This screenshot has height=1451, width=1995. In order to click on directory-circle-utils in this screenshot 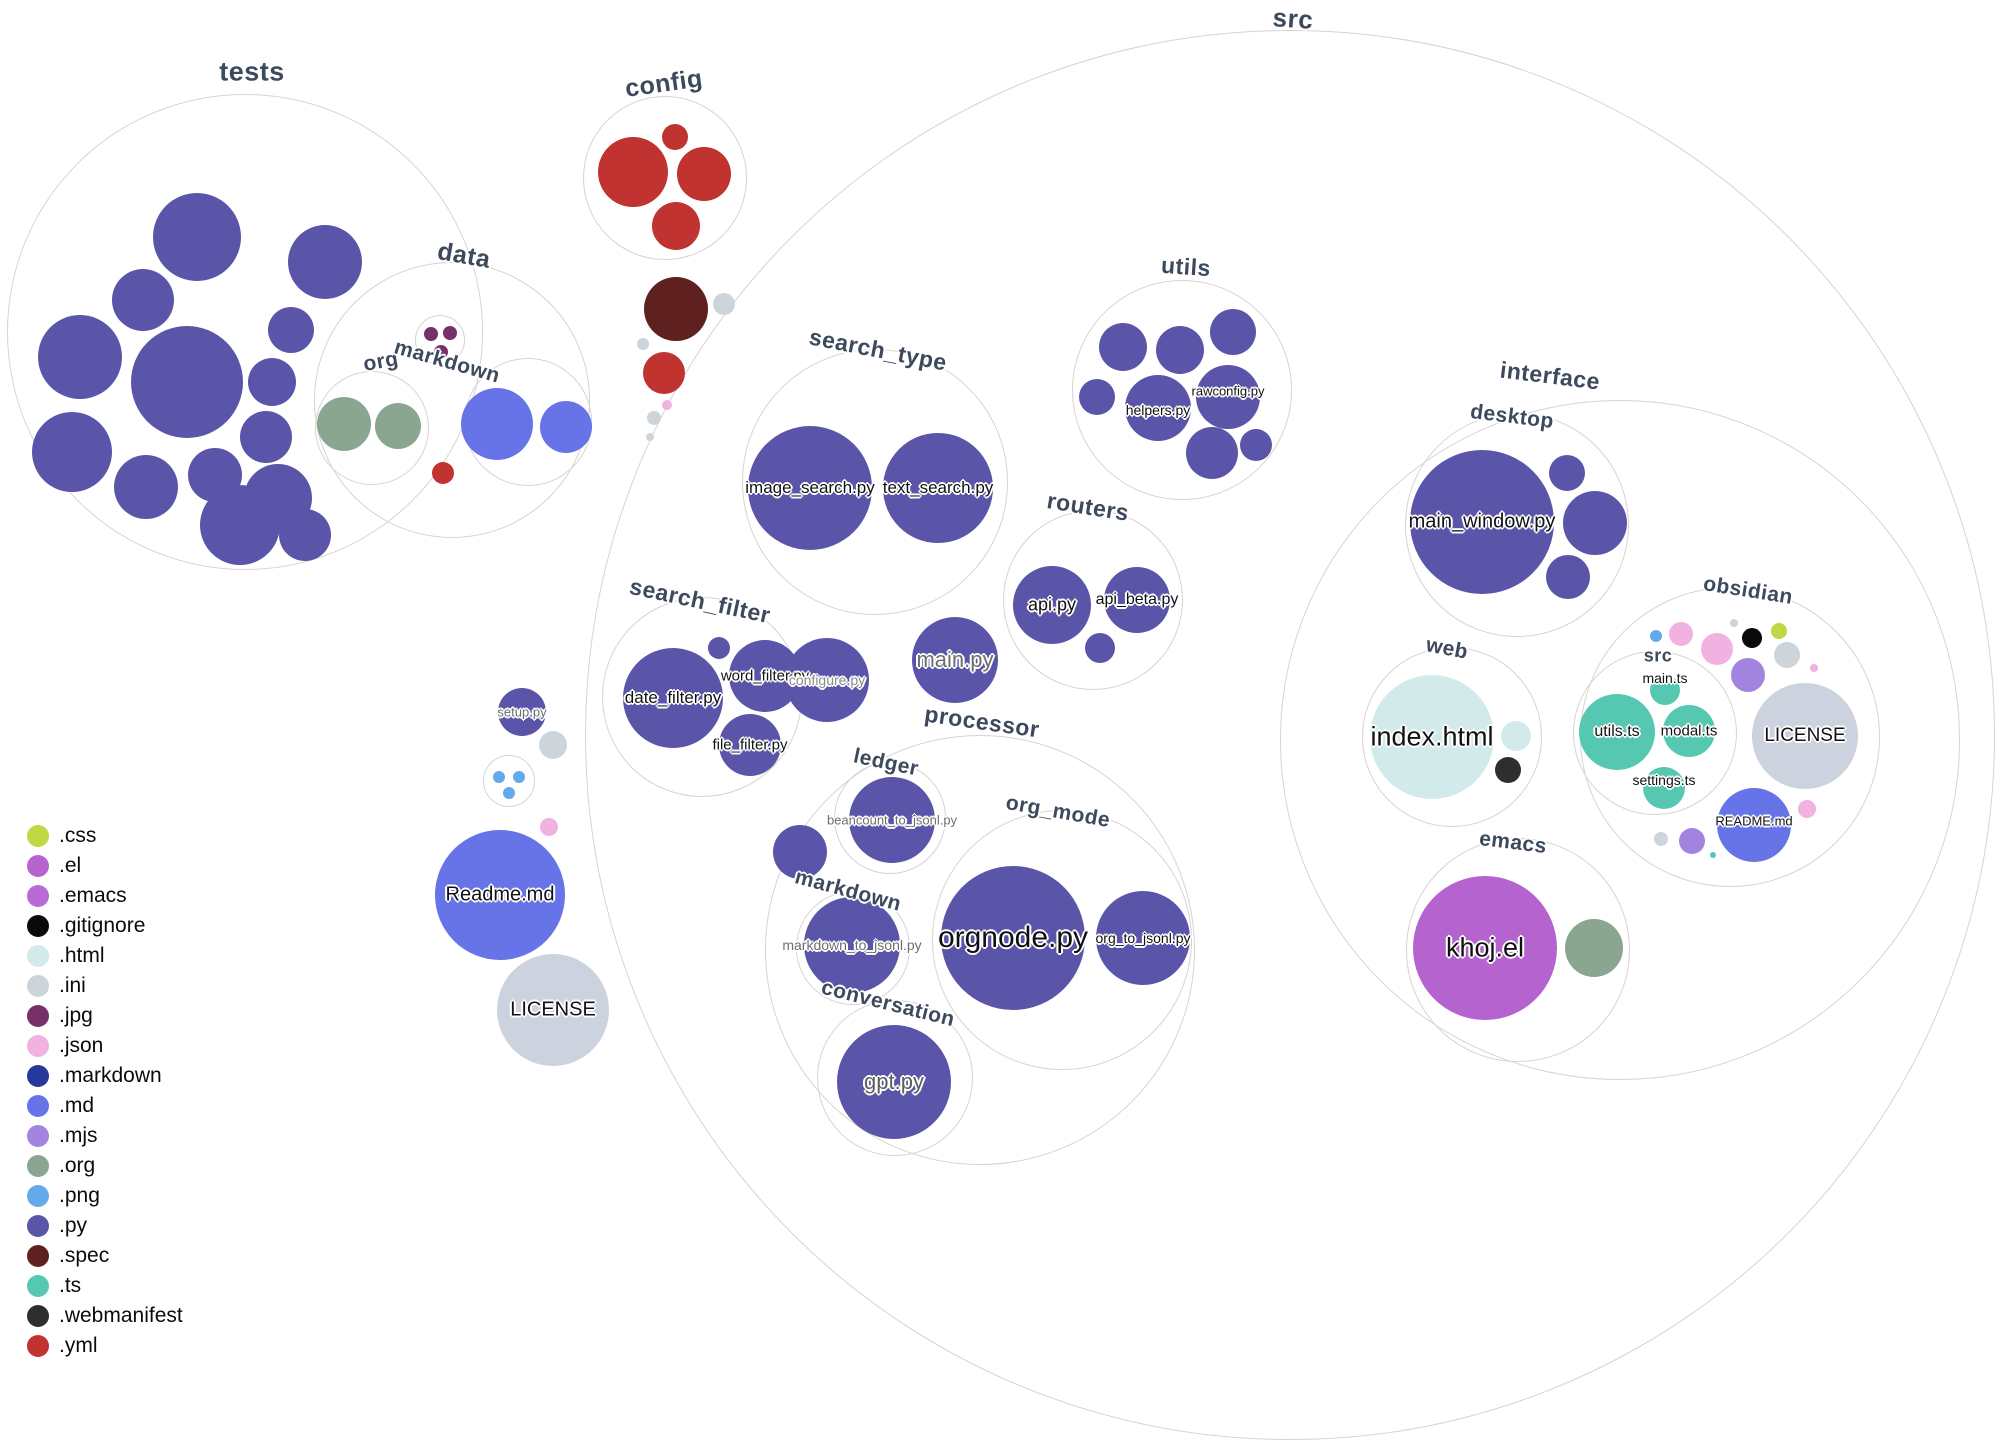, I will do `click(1182, 390)`.